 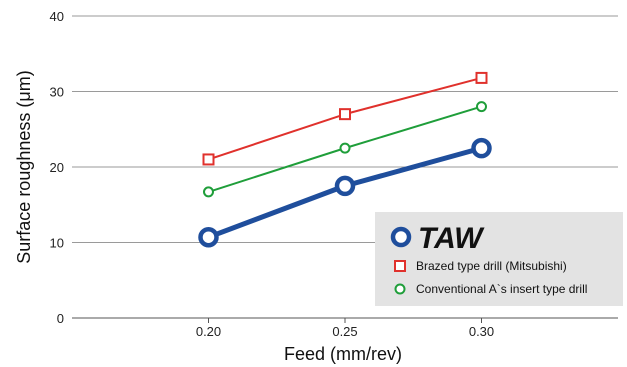 I want to click on legend-label: TAW, so click(x=451, y=238).